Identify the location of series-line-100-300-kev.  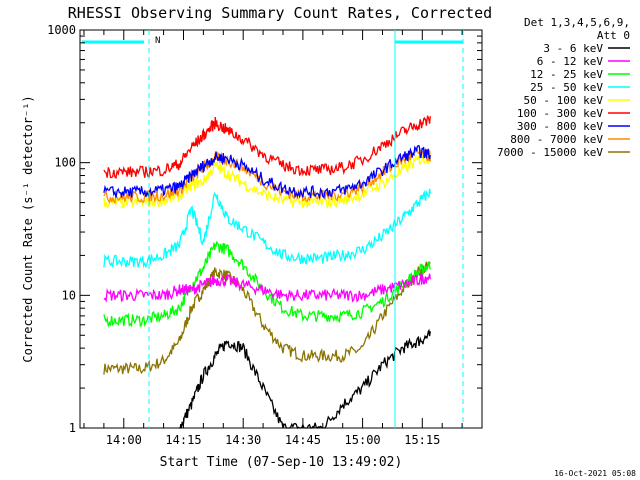
(267, 147).